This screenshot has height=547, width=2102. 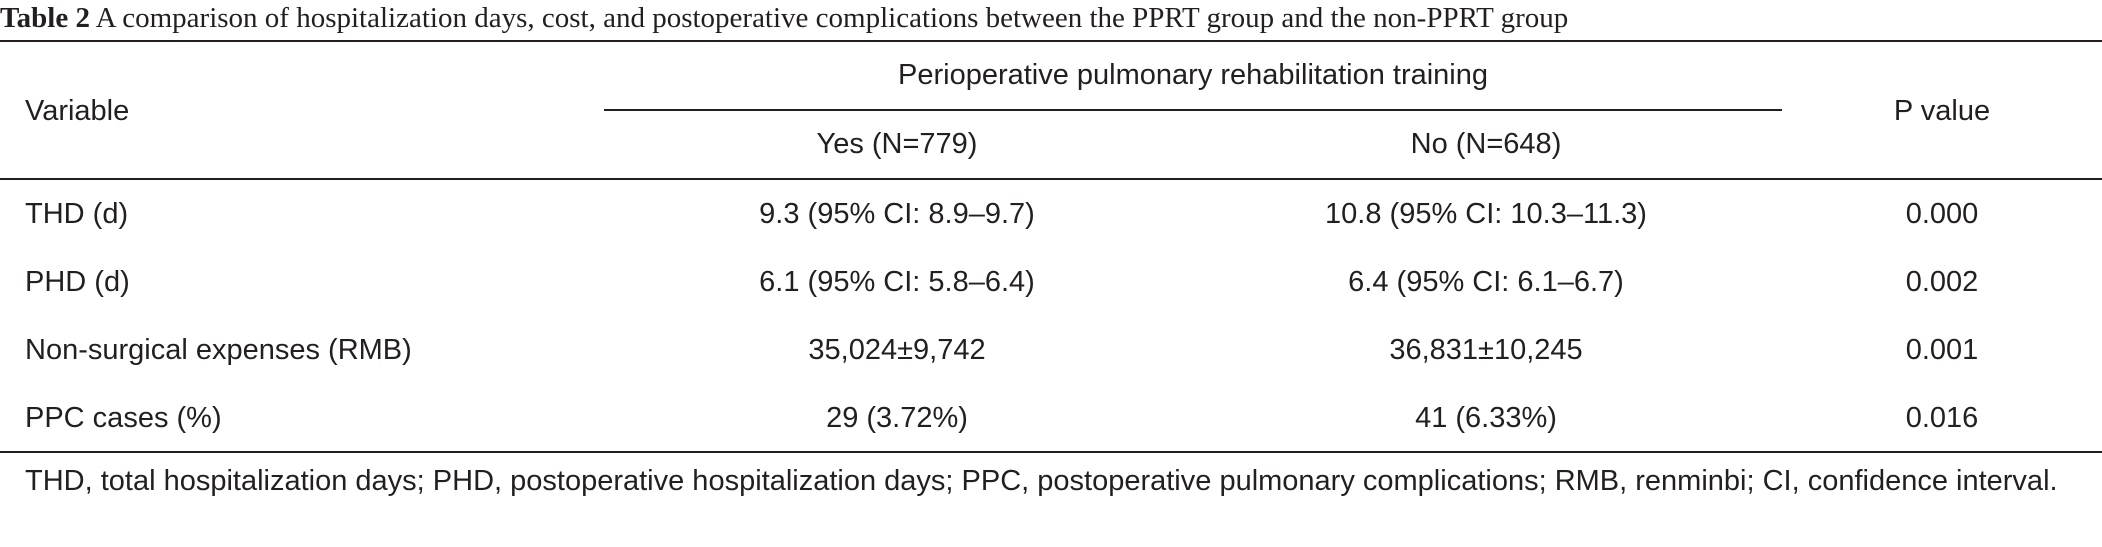 What do you see at coordinates (77, 282) in the screenshot?
I see `cell-variable: PHD (d)` at bounding box center [77, 282].